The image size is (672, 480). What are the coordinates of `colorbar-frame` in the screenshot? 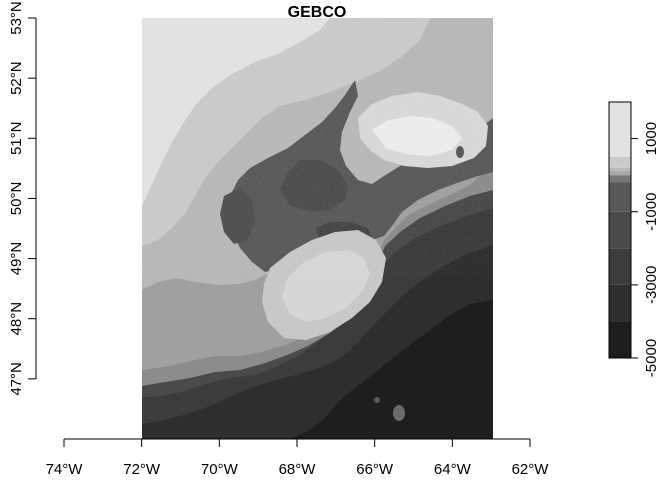 It's located at (620, 230).